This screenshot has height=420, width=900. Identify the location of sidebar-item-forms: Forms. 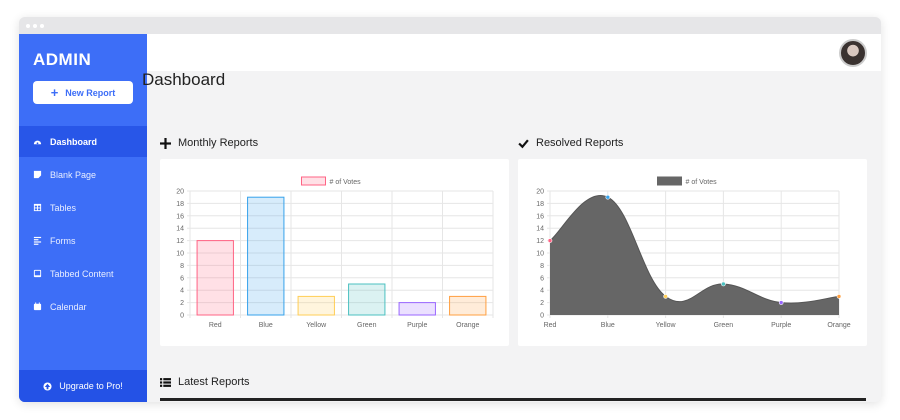
(83, 240).